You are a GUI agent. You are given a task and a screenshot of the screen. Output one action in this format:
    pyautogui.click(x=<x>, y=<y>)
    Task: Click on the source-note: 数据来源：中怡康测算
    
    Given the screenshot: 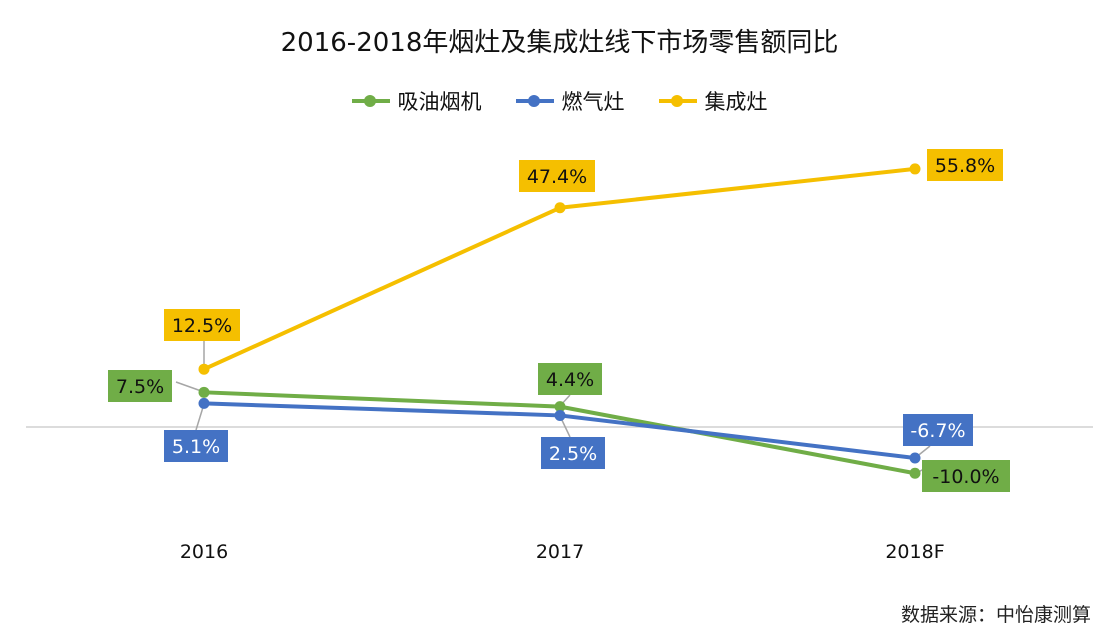 What is the action you would take?
    pyautogui.click(x=995, y=615)
    